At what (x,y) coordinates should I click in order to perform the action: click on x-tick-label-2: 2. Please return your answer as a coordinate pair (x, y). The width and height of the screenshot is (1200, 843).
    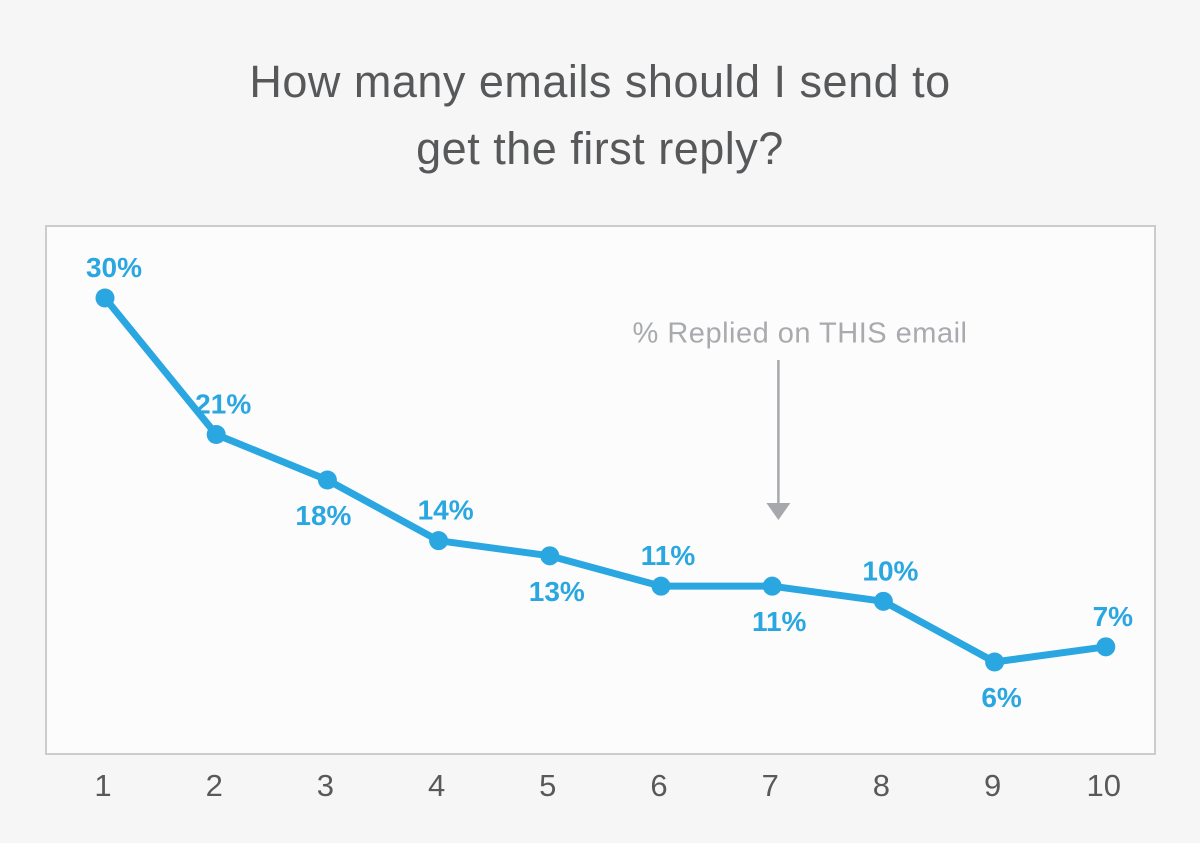
    Looking at the image, I should click on (214, 785).